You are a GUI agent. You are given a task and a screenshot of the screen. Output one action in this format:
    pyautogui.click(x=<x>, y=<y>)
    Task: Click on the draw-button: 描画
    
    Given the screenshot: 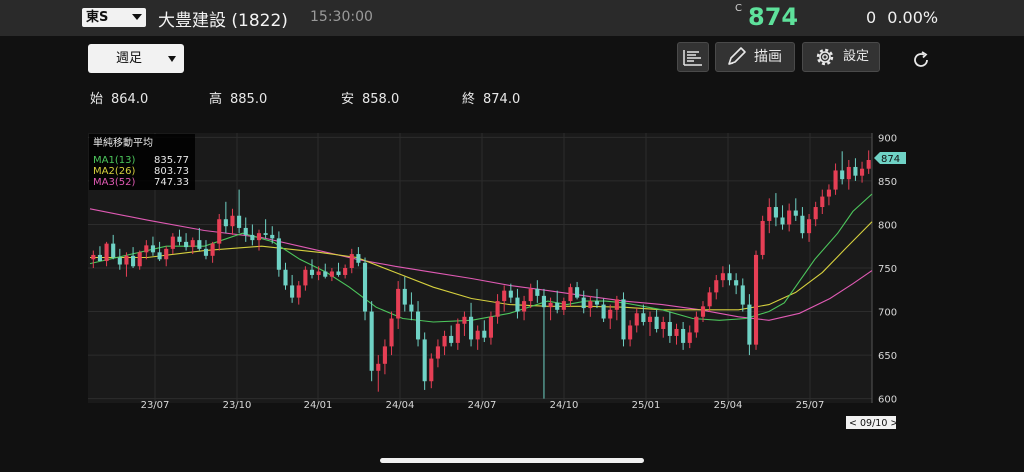 What is the action you would take?
    pyautogui.click(x=755, y=57)
    